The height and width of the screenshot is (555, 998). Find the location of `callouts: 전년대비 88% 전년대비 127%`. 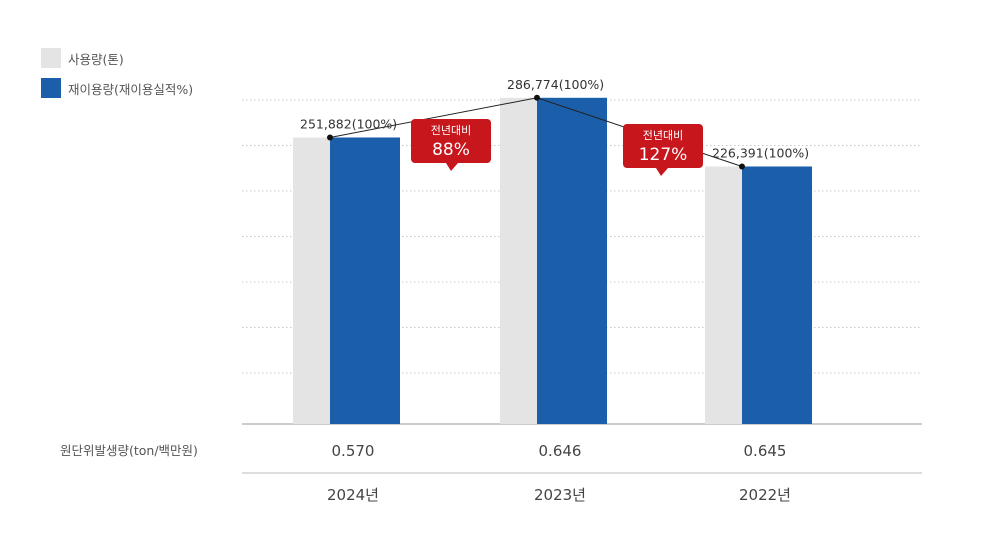

callouts: 전년대비 88% 전년대비 127% is located at coordinates (557, 147).